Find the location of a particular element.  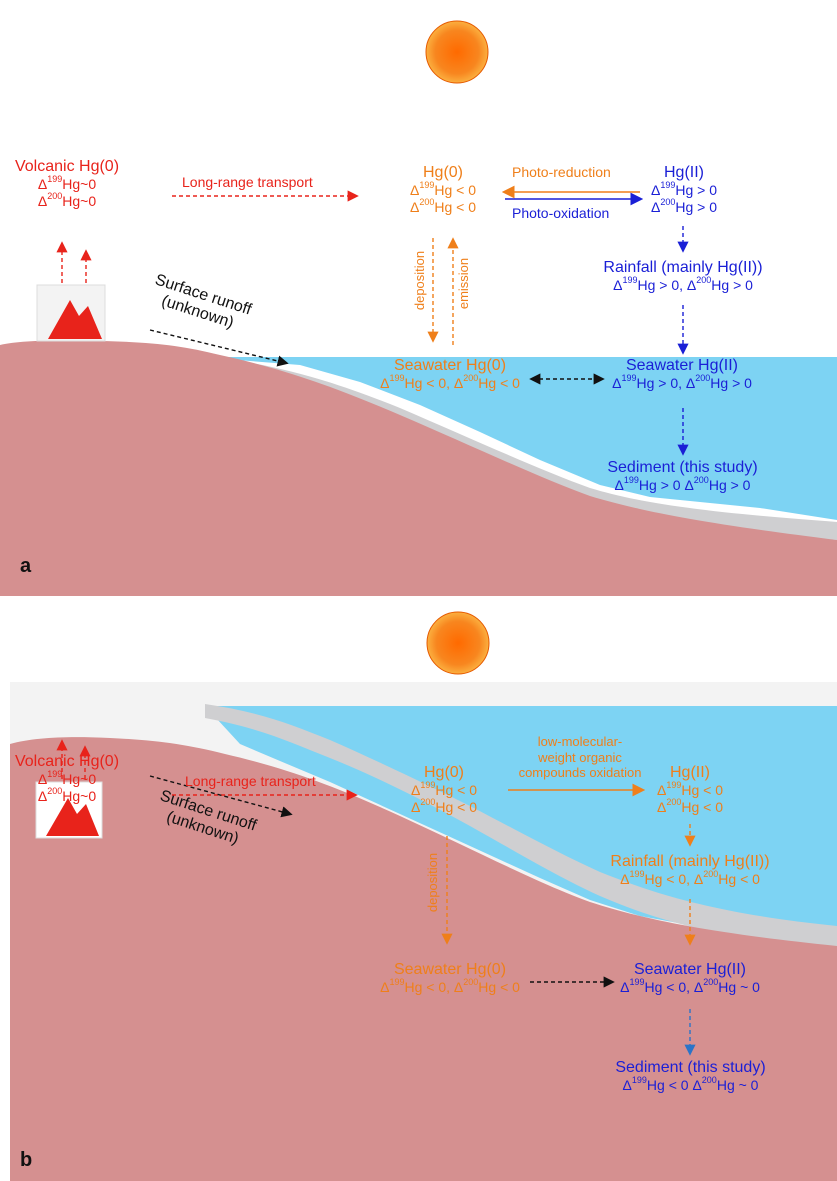

atmospheric-hg2-label: Hg(II) Δ199Hg > 0 Δ200Hg > 0 is located at coordinates (684, 189).